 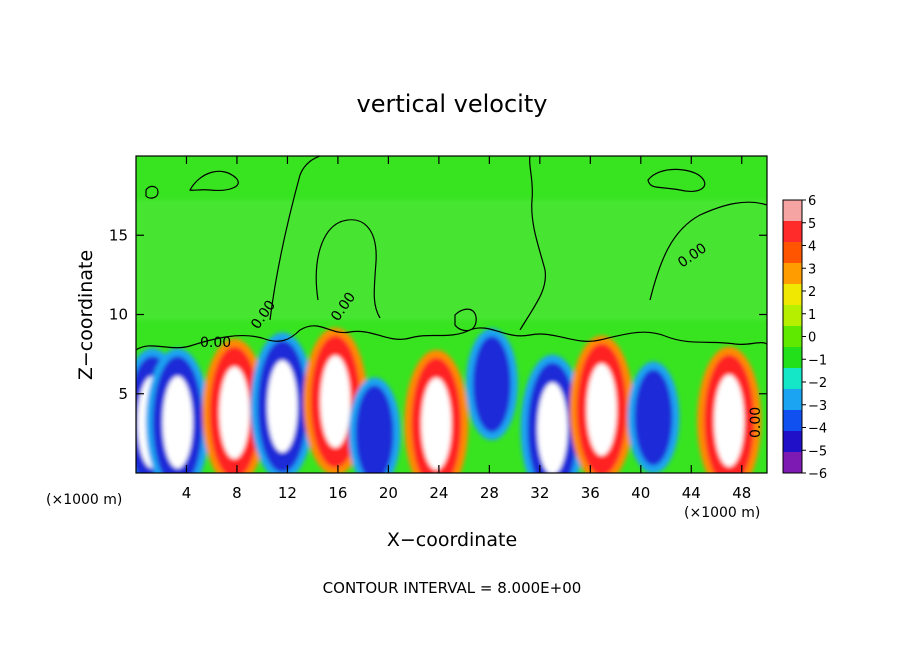 What do you see at coordinates (640, 493) in the screenshot?
I see `x-tick-label: 40` at bounding box center [640, 493].